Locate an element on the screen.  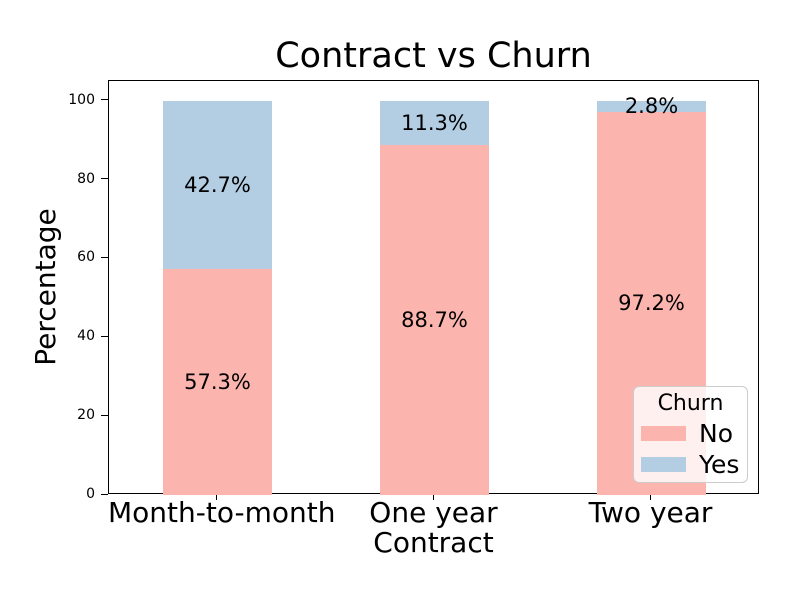
legend-row-no: No is located at coordinates (690, 433).